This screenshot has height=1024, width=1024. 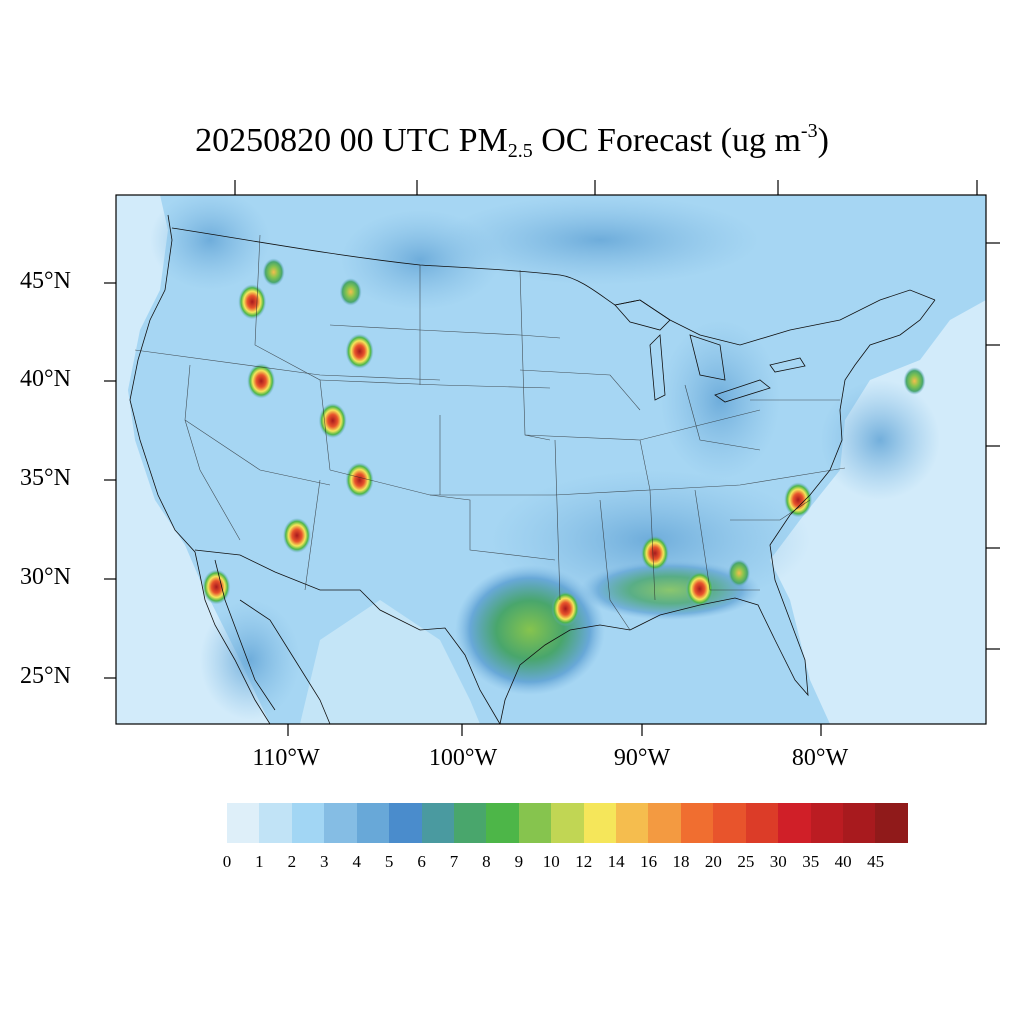 What do you see at coordinates (324, 861) in the screenshot?
I see `colorbar-label: 3` at bounding box center [324, 861].